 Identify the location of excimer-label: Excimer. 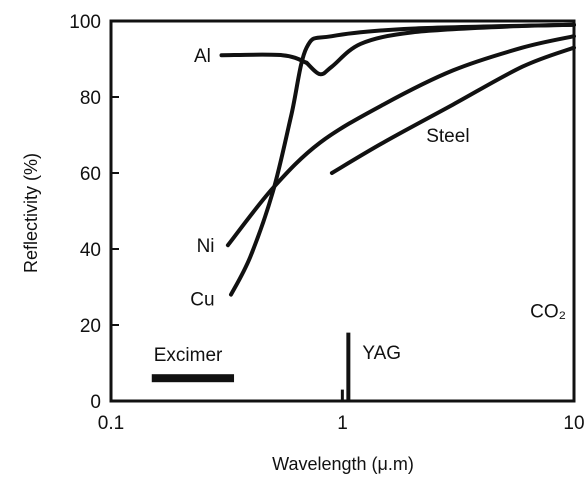
(188, 355).